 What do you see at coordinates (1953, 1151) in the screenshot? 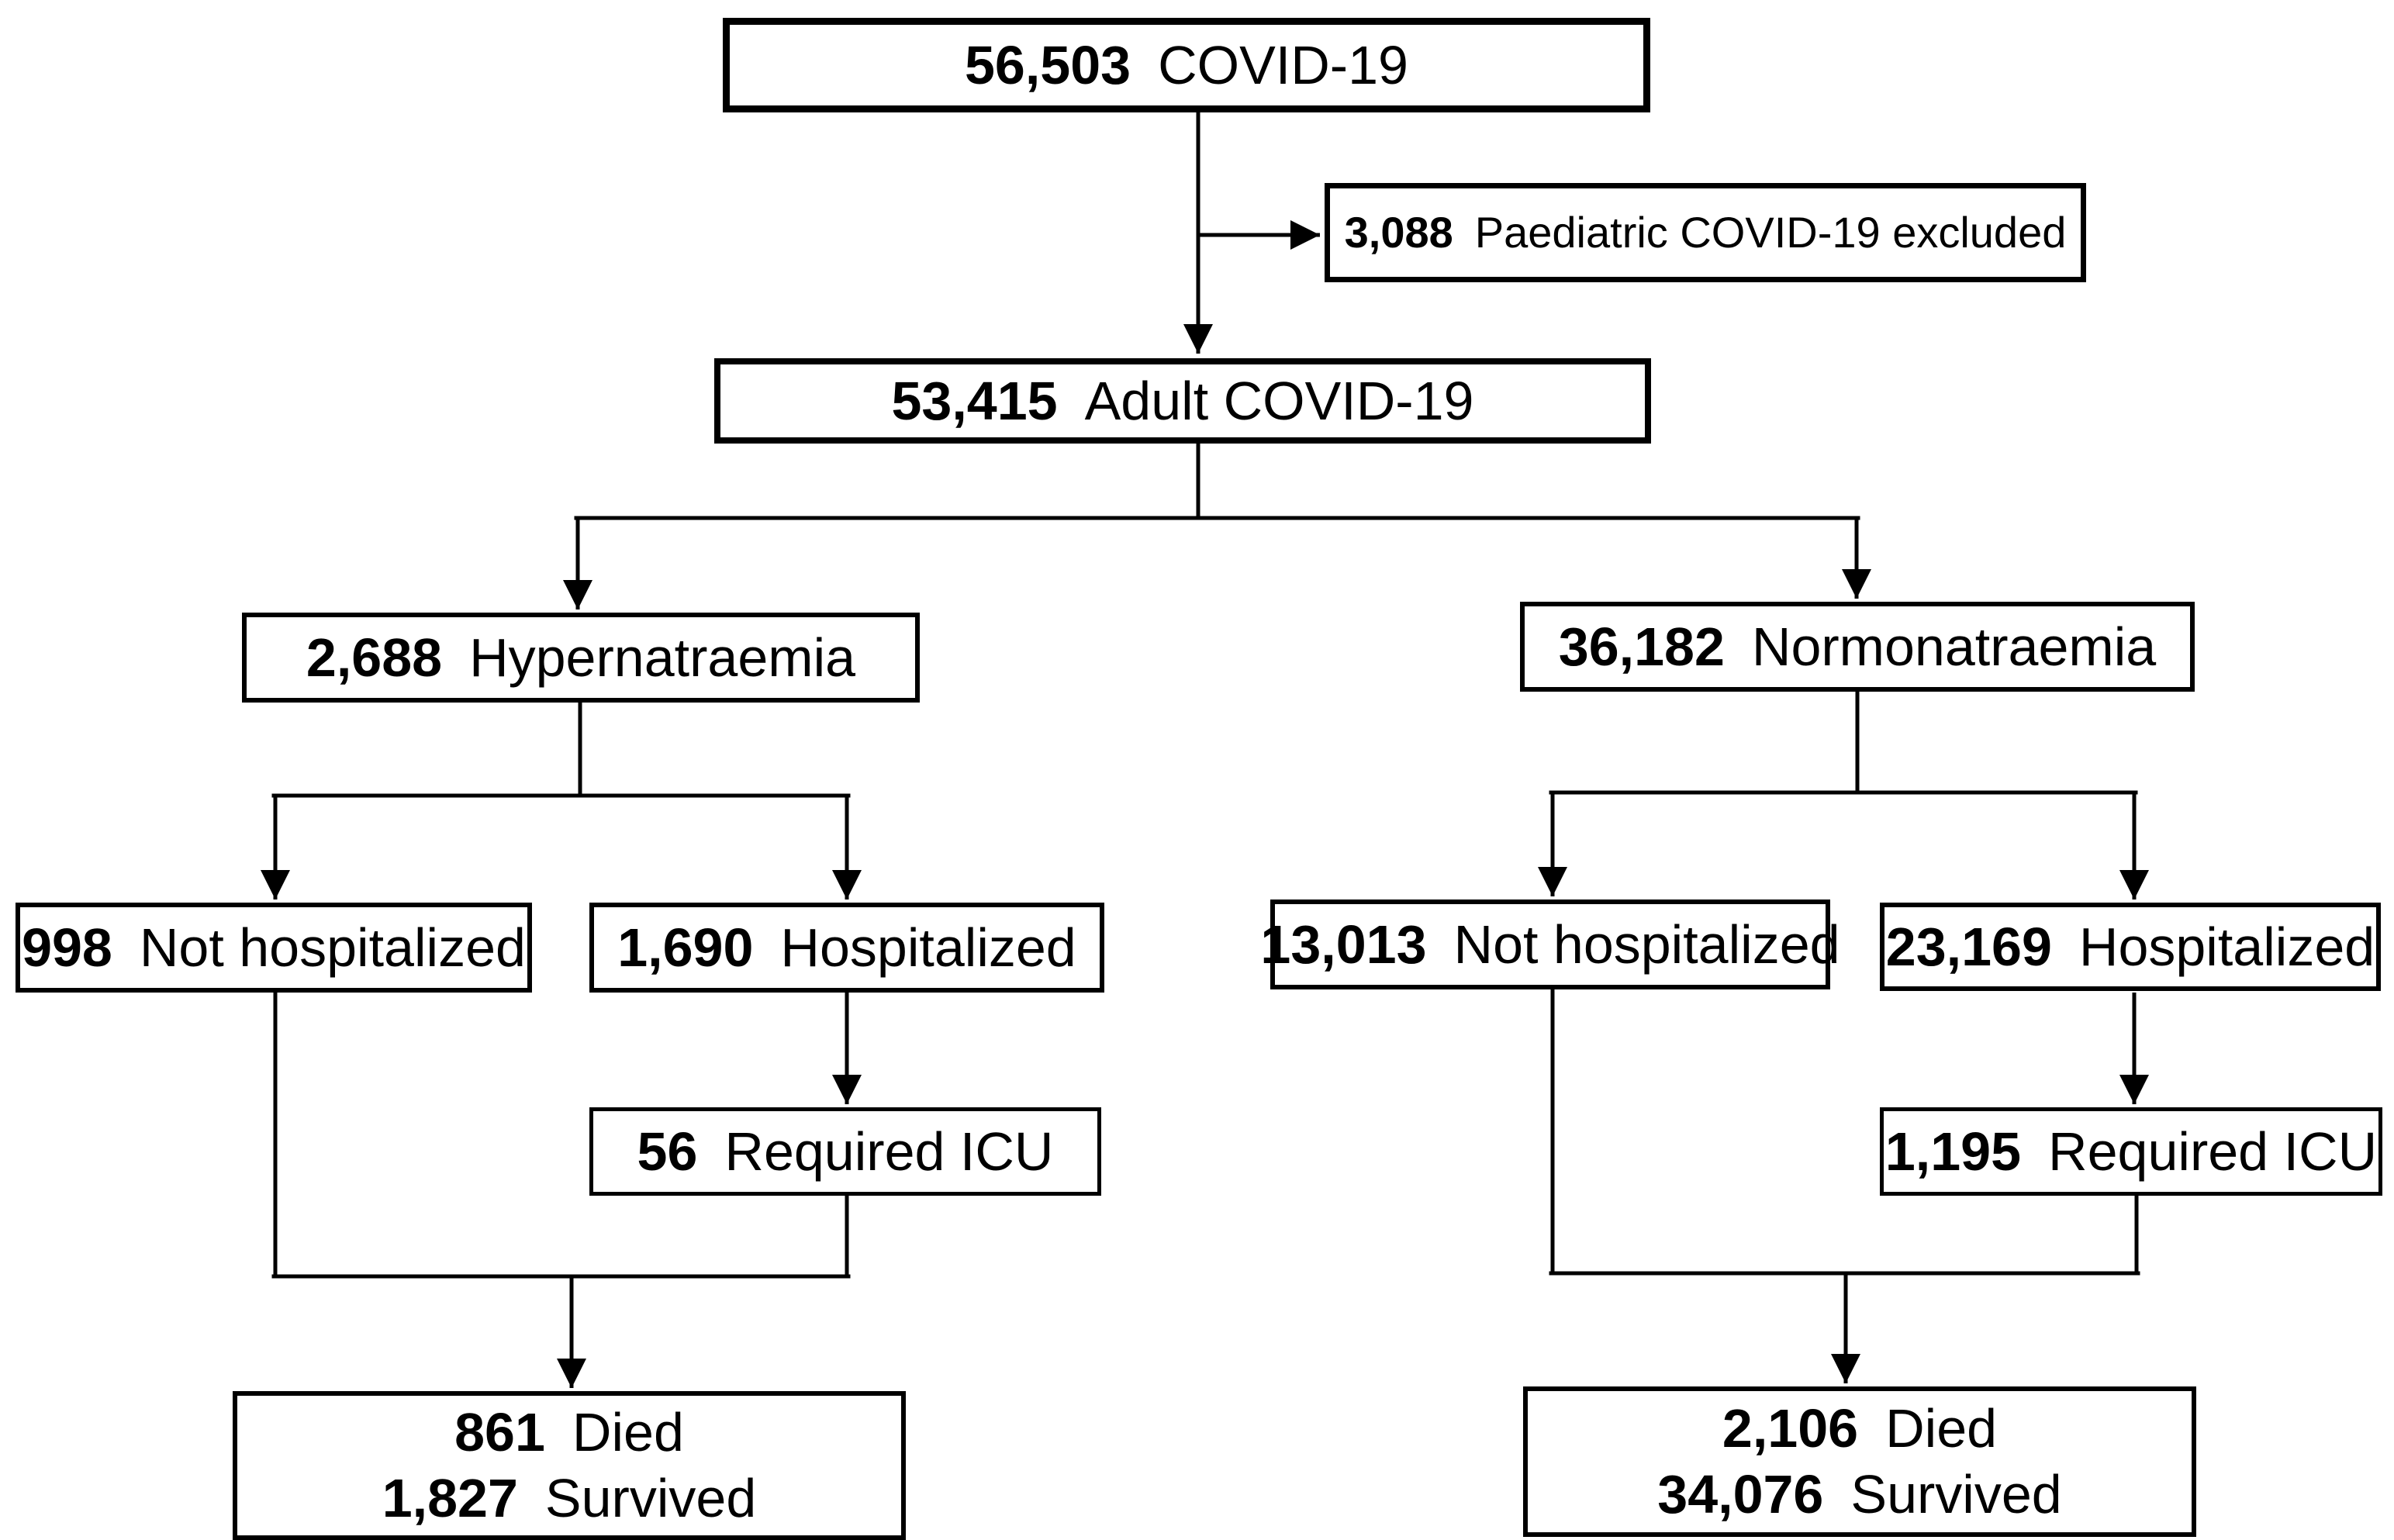
I see `node-normo-required-icu-value: 1,195` at bounding box center [1953, 1151].